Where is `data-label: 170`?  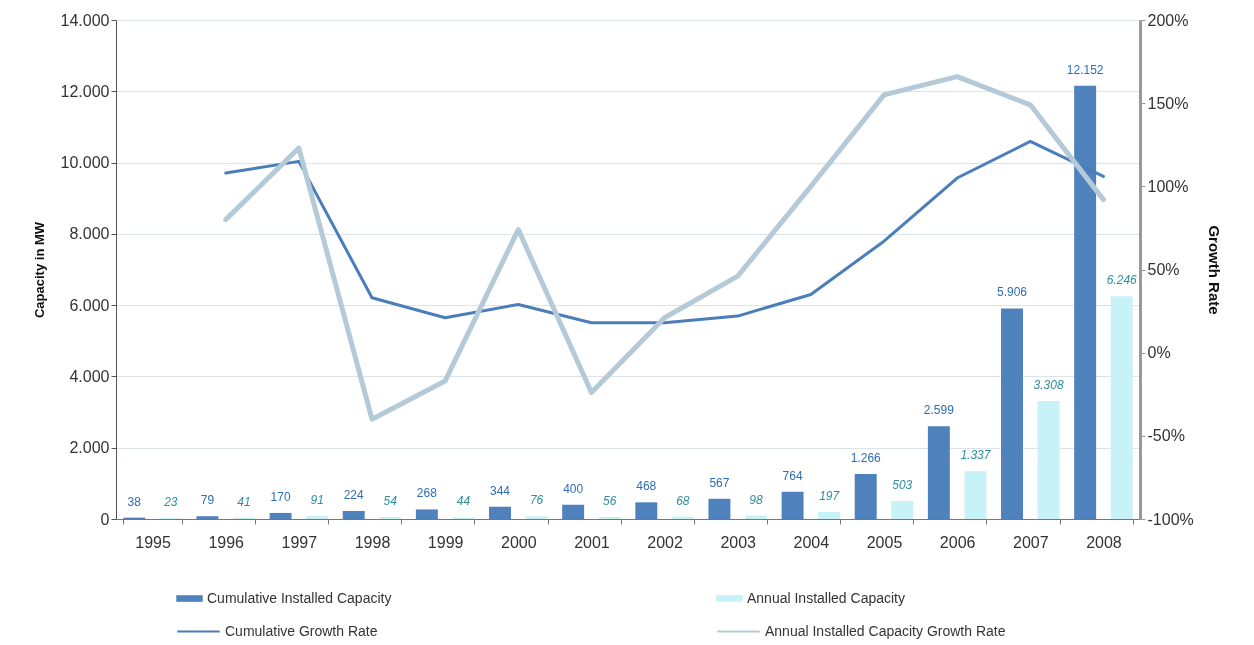
data-label: 170 is located at coordinates (280, 496).